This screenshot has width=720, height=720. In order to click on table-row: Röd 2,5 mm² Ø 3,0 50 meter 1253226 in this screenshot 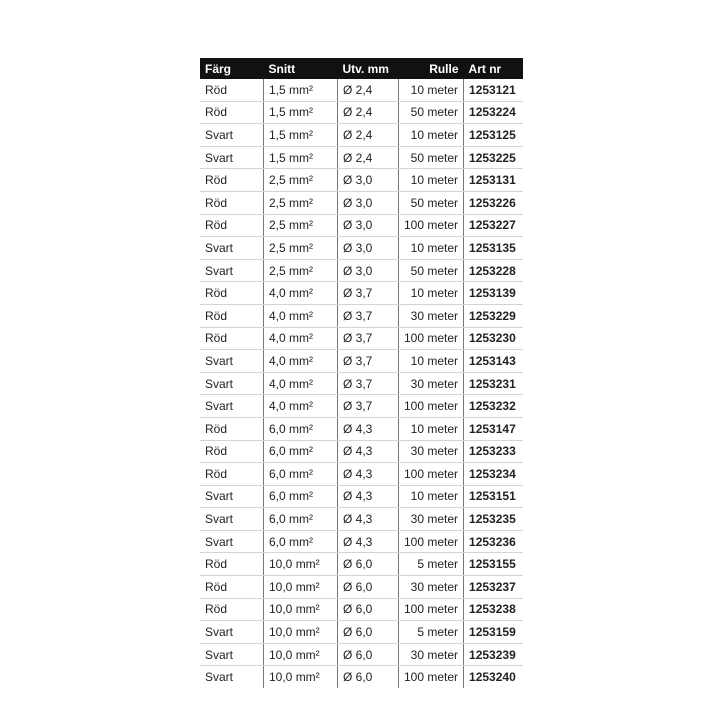, I will do `click(362, 203)`.